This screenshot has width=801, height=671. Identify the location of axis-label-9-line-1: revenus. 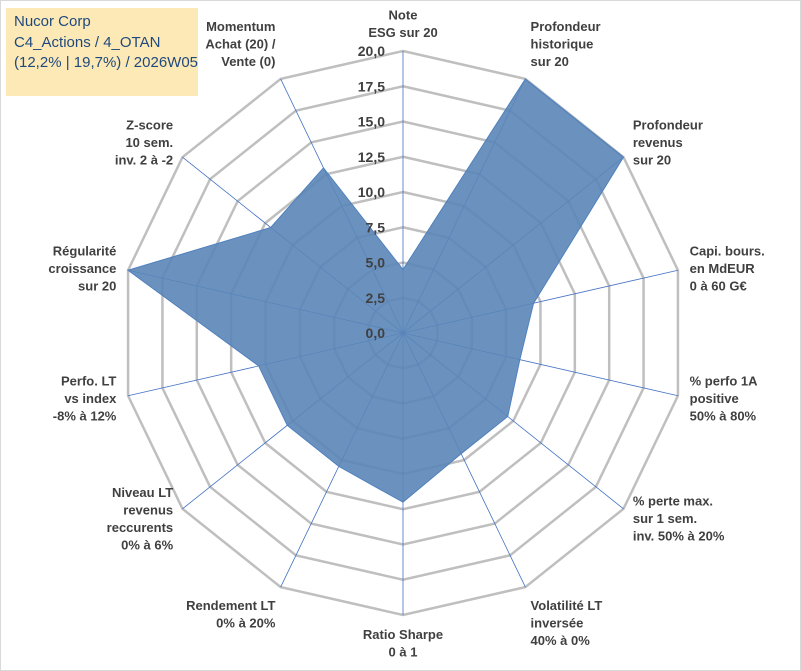
(148, 509).